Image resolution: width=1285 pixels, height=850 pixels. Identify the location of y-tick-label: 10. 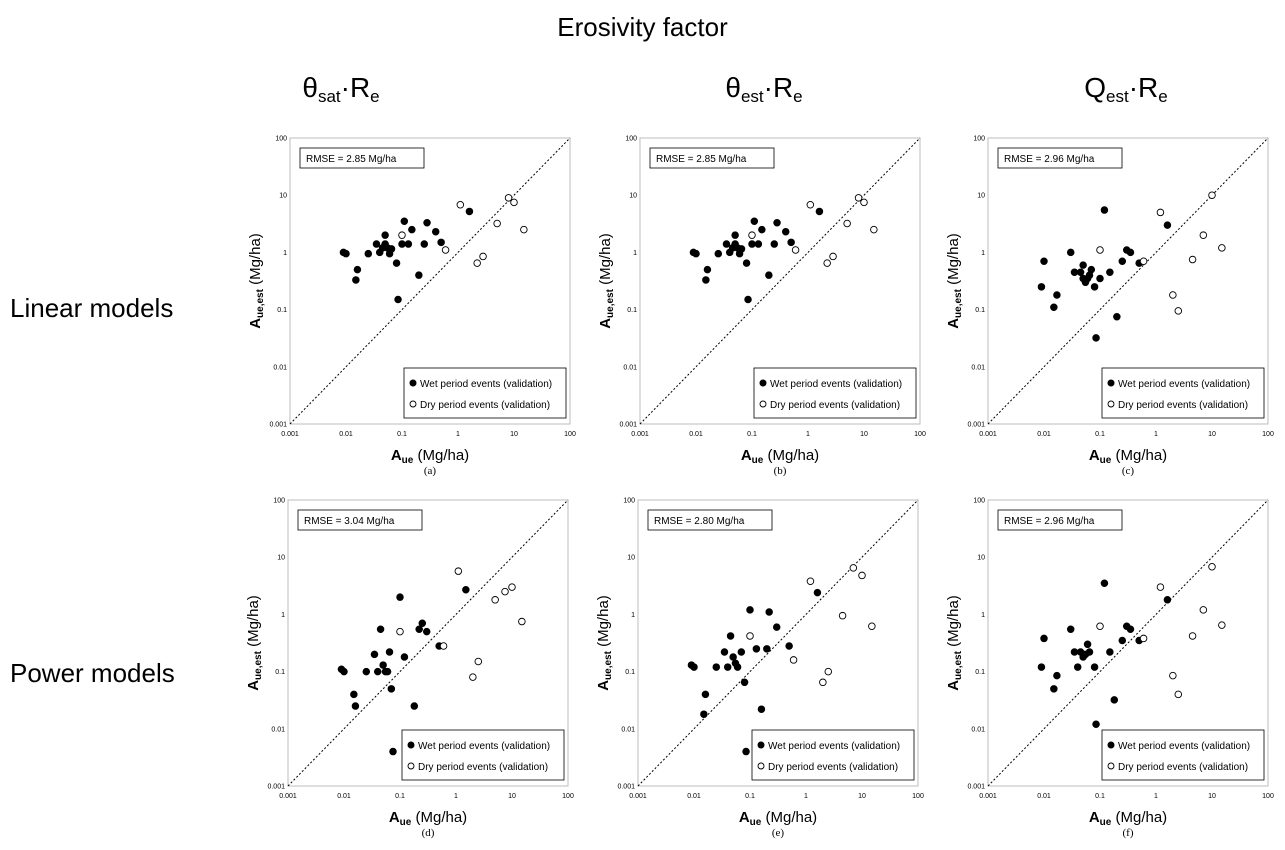
(981, 558).